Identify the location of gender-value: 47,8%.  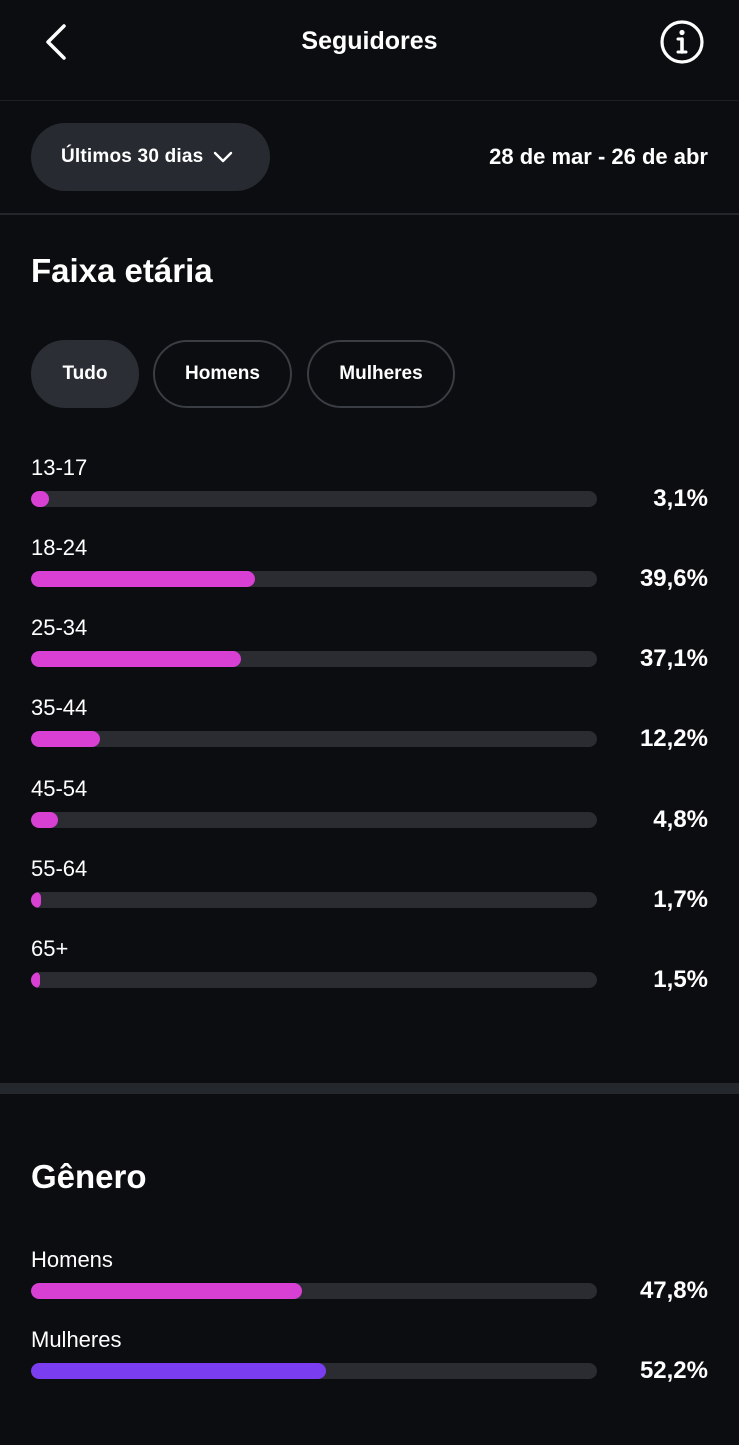
(673, 1290).